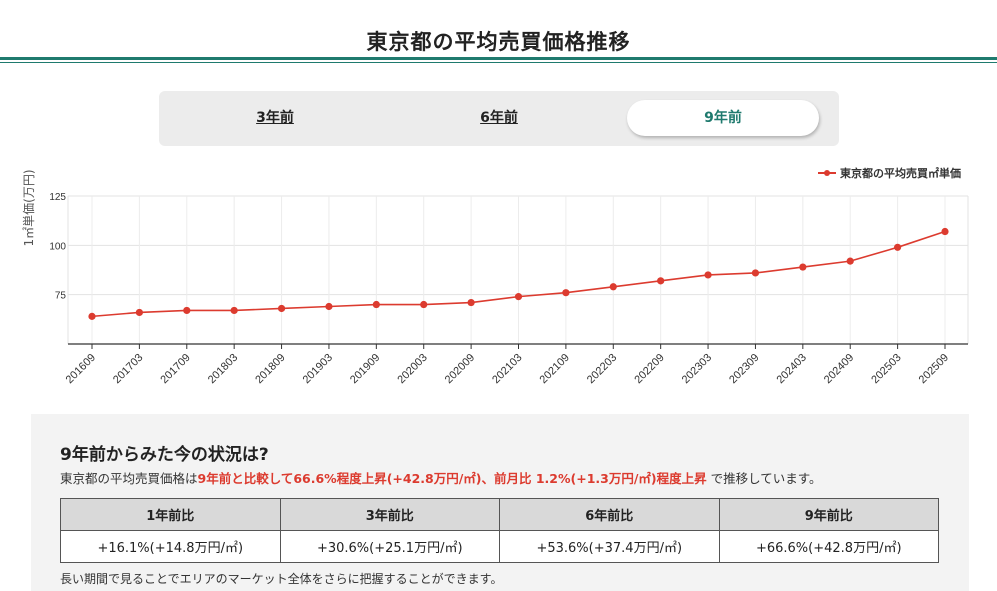 Image resolution: width=997 pixels, height=591 pixels. I want to click on table-header-cell: 9年前比, so click(828, 514).